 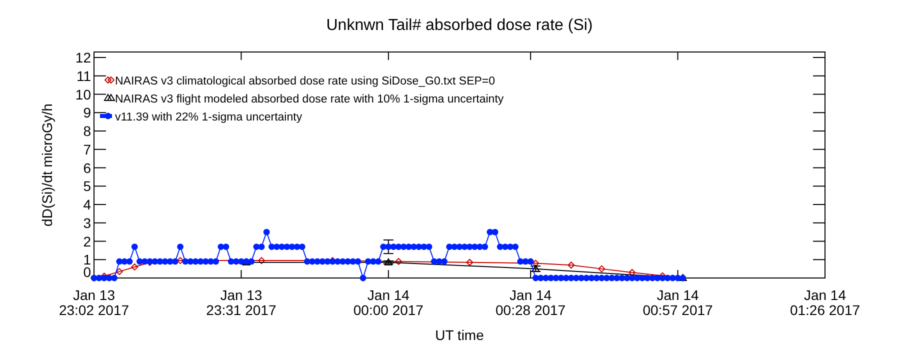 What do you see at coordinates (94, 302) in the screenshot?
I see `x-tick-label: Jan 13 23:02 2017` at bounding box center [94, 302].